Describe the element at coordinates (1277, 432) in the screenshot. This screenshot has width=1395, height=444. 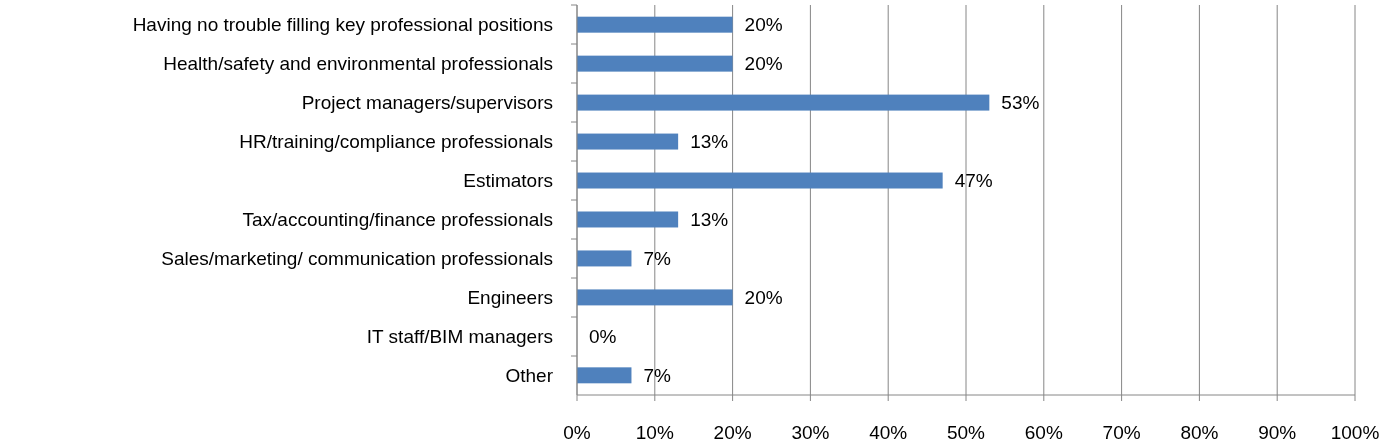
I see `x-tick-label: 90%` at that location.